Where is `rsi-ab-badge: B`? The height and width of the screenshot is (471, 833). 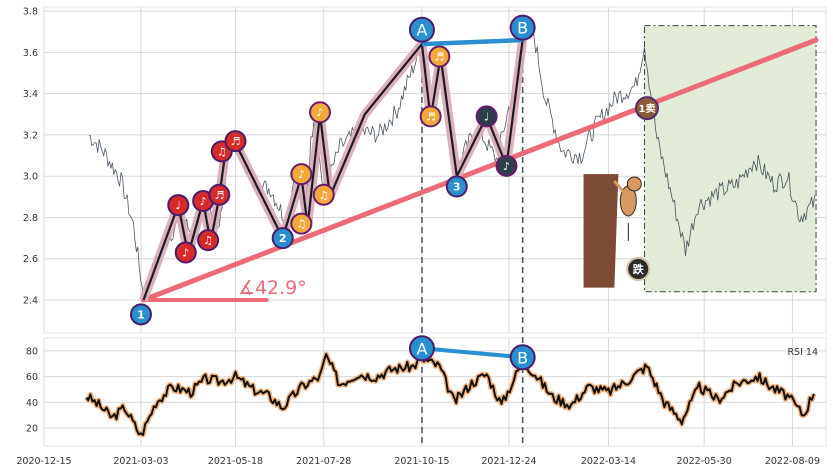 rsi-ab-badge: B is located at coordinates (522, 357).